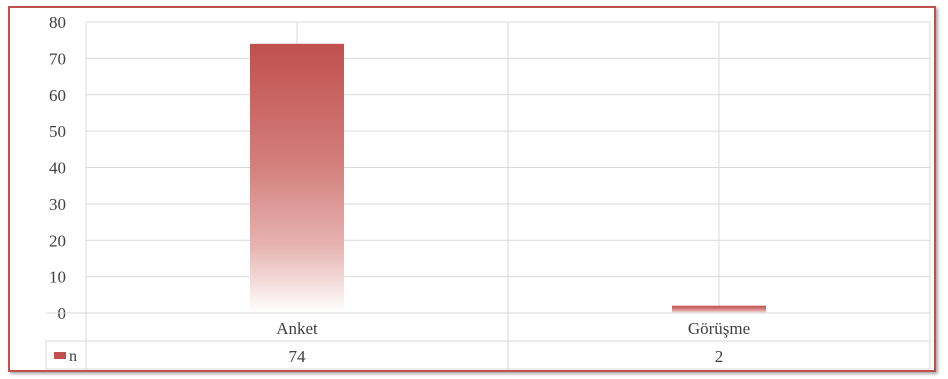 The height and width of the screenshot is (379, 948). I want to click on y-tick-label-50: 50, so click(57, 131).